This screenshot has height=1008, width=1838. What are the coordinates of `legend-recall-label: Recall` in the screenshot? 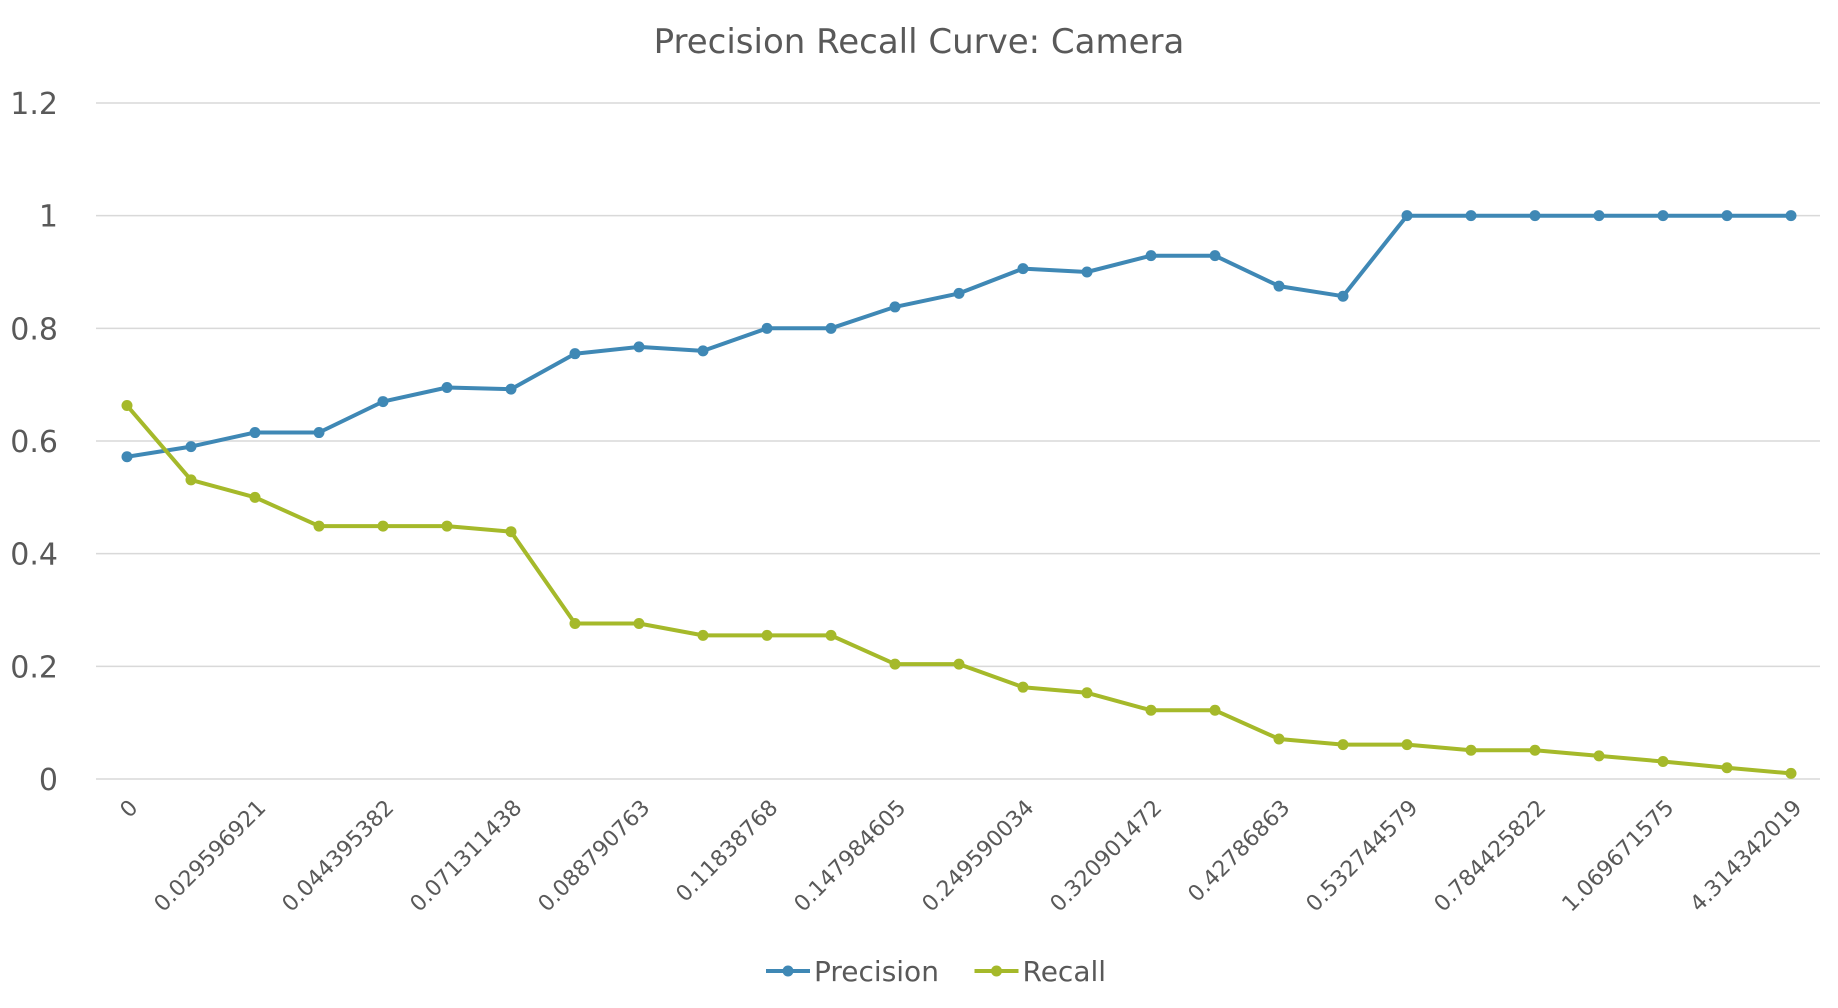 It's located at (1065, 971).